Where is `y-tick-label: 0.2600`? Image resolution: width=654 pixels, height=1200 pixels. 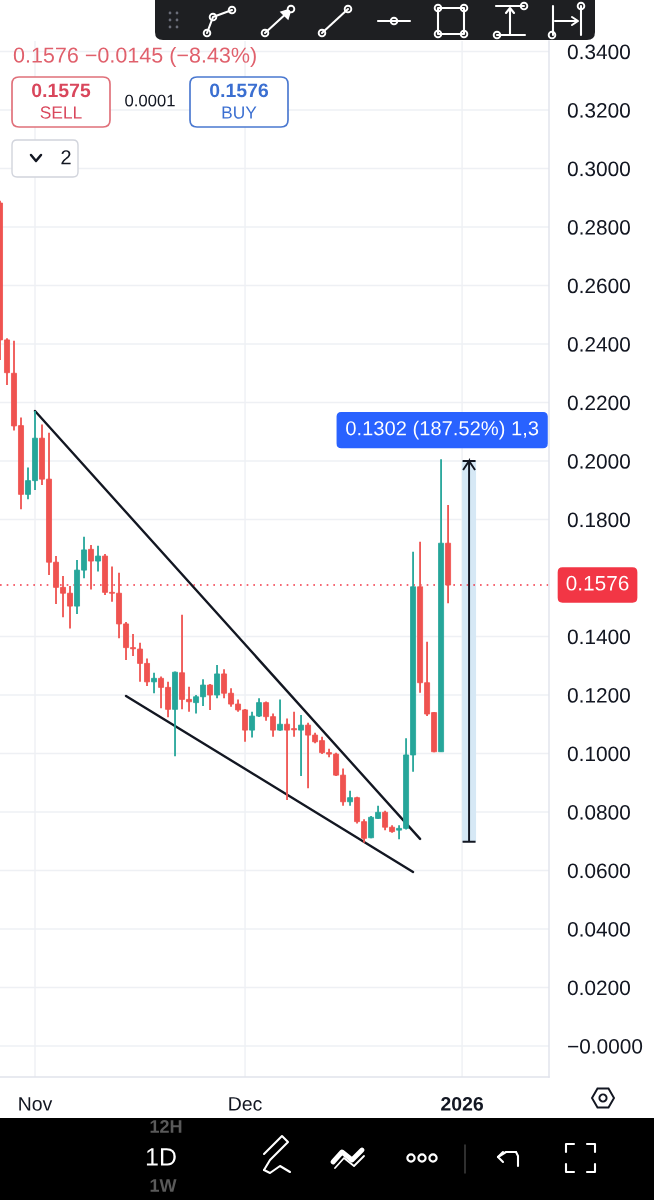 y-tick-label: 0.2600 is located at coordinates (598, 286).